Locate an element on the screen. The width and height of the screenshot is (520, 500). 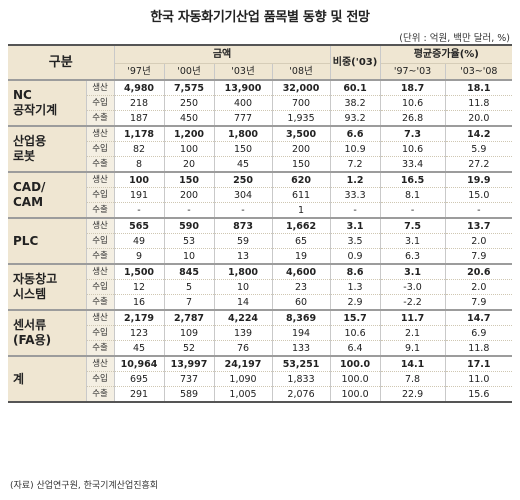
table-row: 산업용 로봇 생산 1,178 1,200 1,800 3,500 6.6 7.3 14.2 is located at coordinates (260, 148).